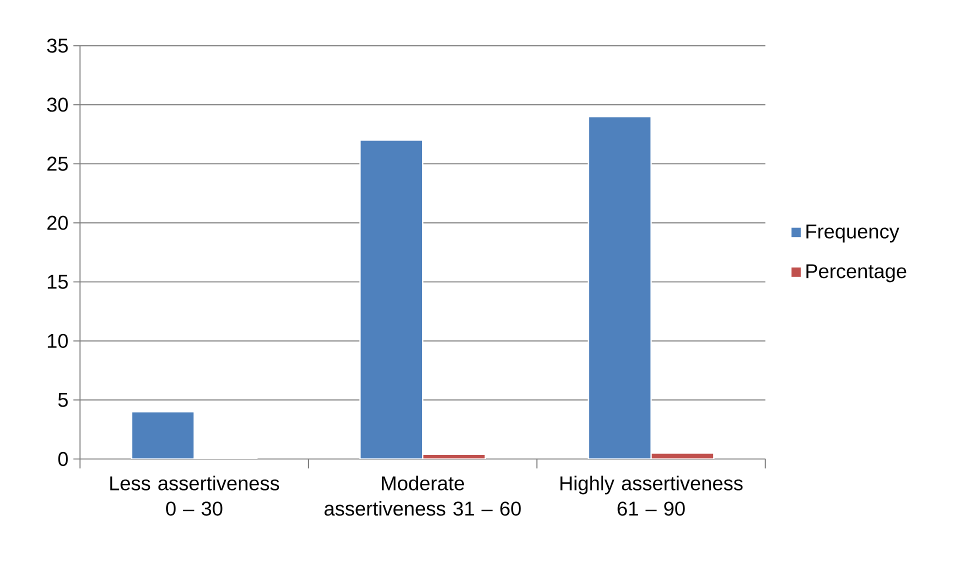 This screenshot has height=583, width=965. Describe the element at coordinates (57, 163) in the screenshot. I see `y-tick-label: 25` at that location.